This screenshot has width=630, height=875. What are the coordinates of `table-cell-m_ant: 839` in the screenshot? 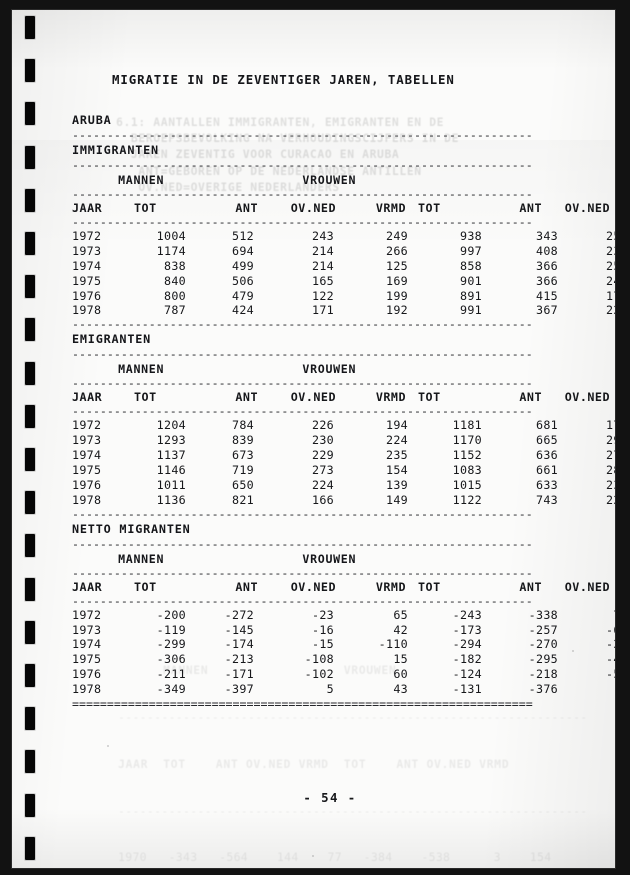 It's located at (242, 440).